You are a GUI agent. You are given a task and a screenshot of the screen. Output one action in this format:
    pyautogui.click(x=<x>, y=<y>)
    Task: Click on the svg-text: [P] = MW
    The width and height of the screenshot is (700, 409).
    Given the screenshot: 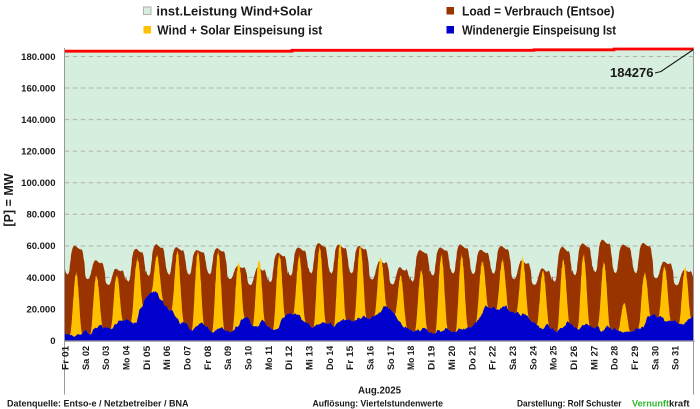 What is the action you would take?
    pyautogui.click(x=9, y=199)
    